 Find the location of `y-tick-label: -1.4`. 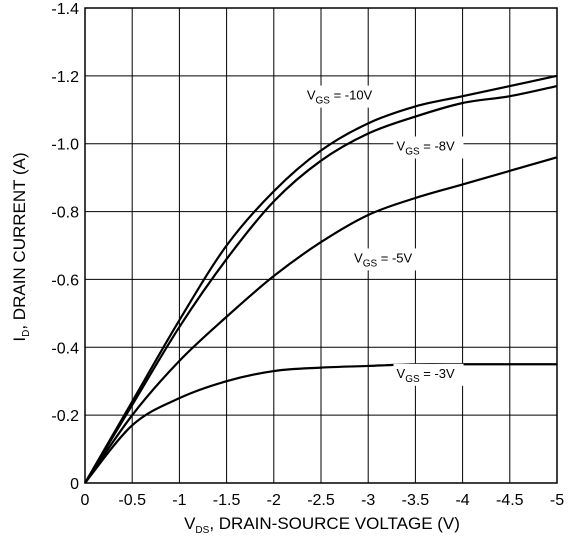

y-tick-label: -1.4 is located at coordinates (65, 9).